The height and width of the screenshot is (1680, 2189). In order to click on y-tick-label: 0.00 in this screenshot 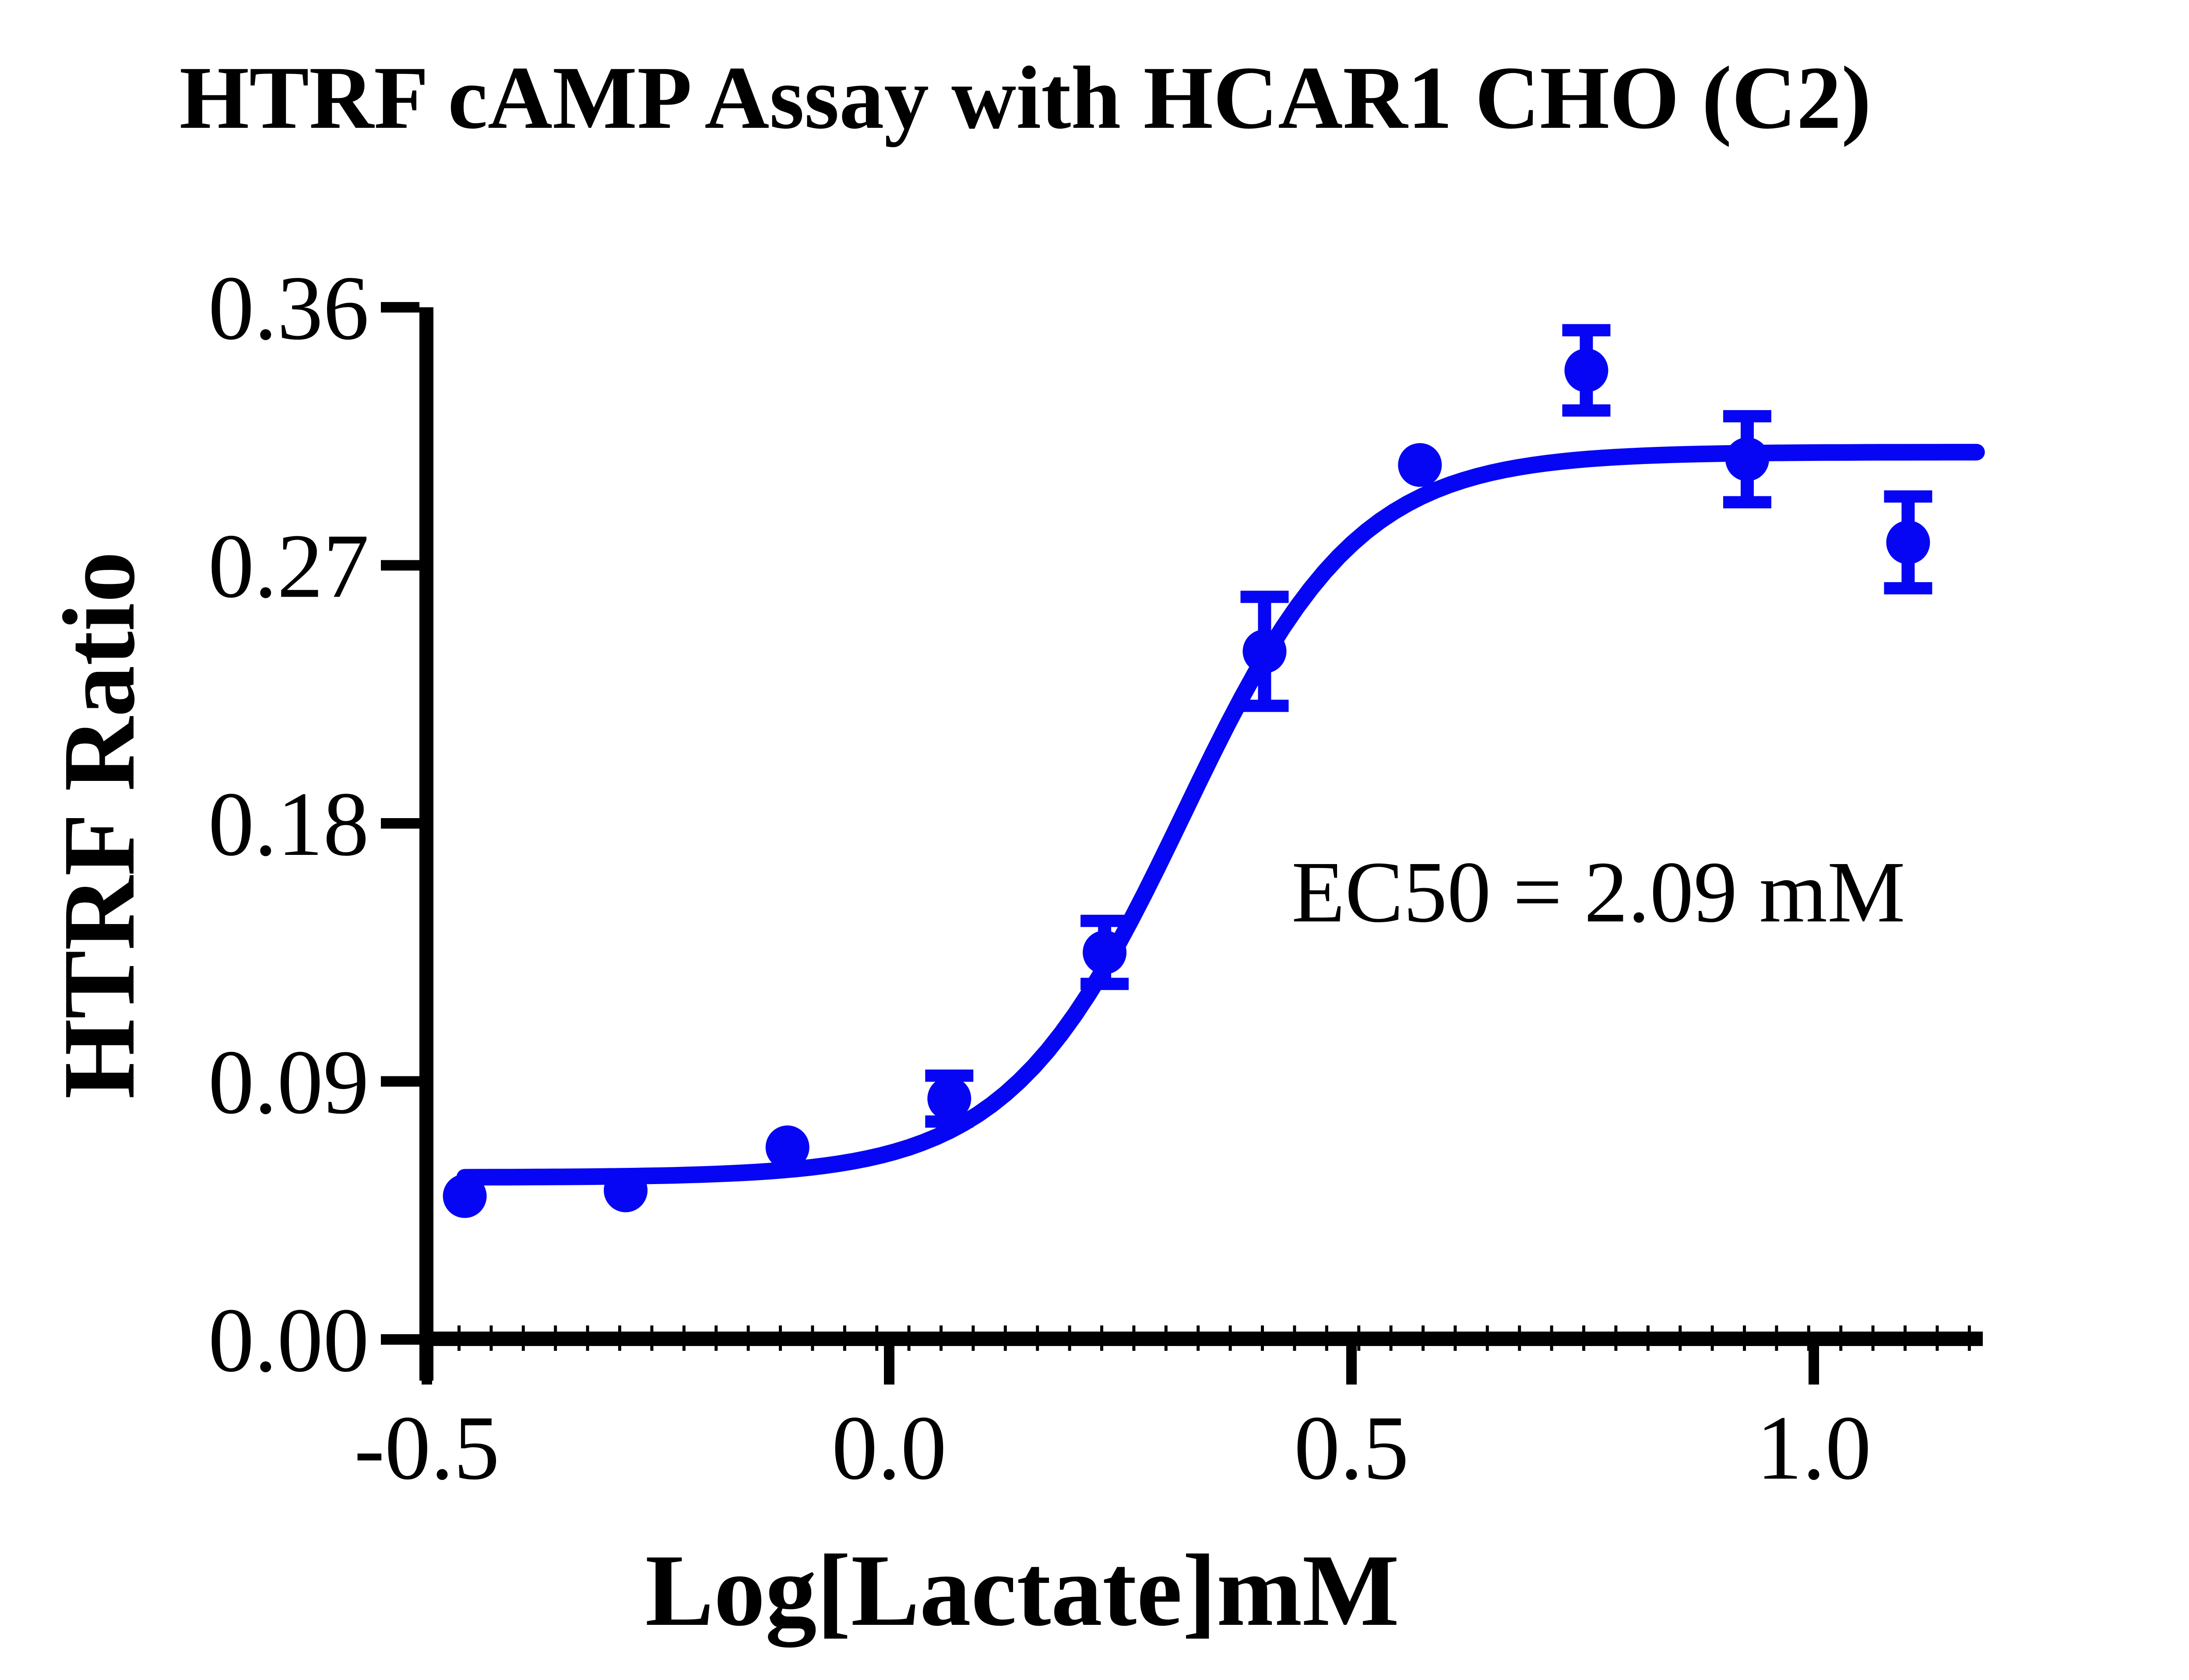, I will do `click(289, 1340)`.